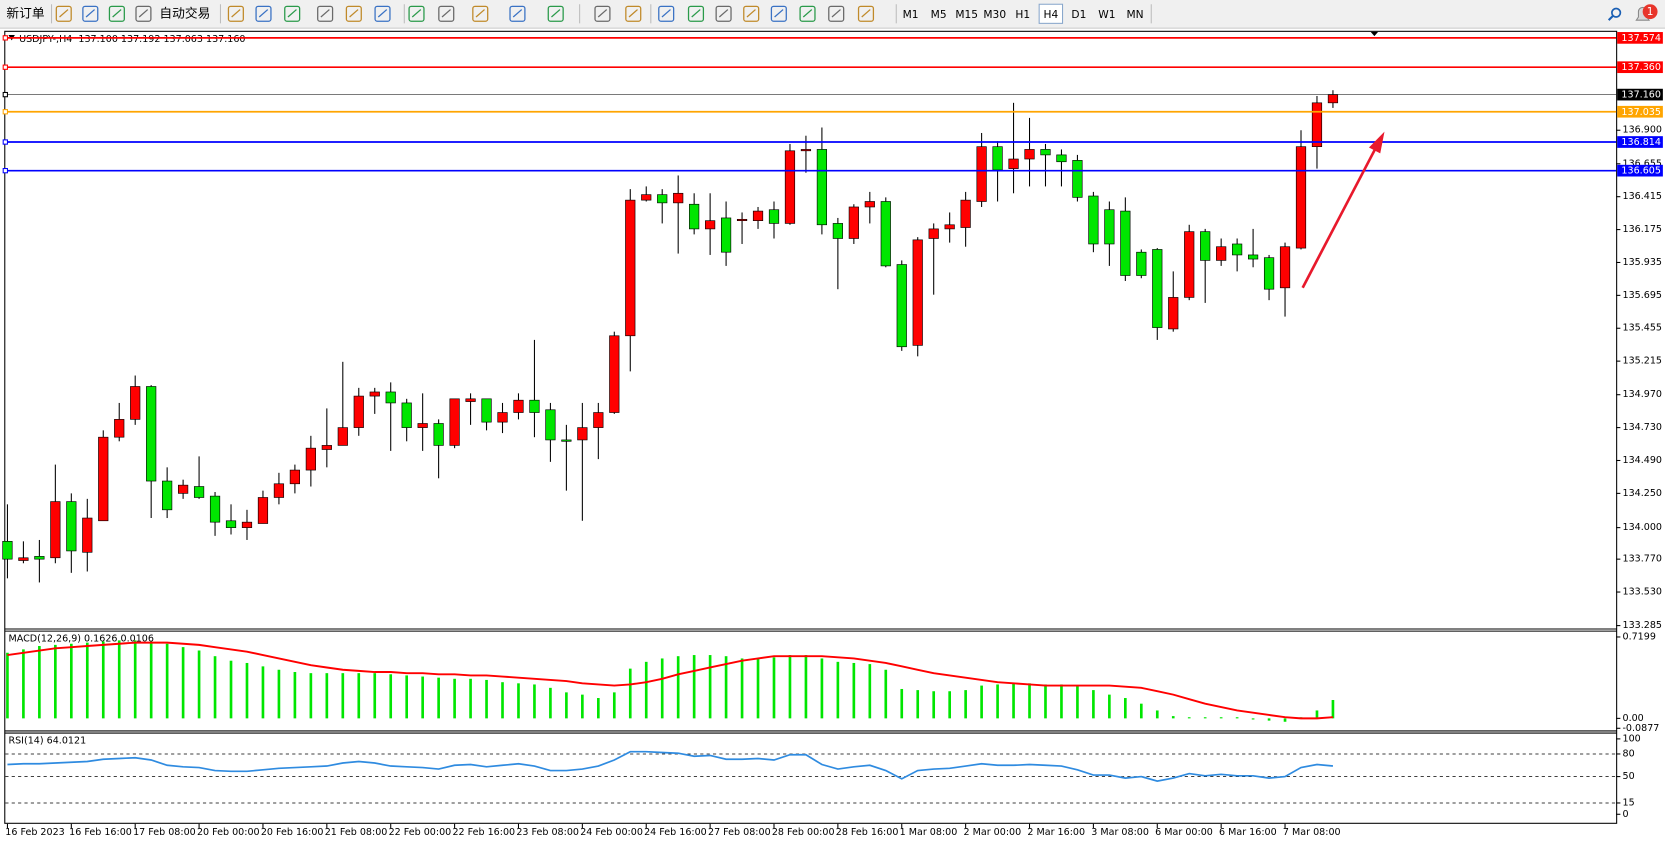 Image resolution: width=1665 pixels, height=844 pixels. What do you see at coordinates (25, 13) in the screenshot?
I see `new-order-button: 新订单` at bounding box center [25, 13].